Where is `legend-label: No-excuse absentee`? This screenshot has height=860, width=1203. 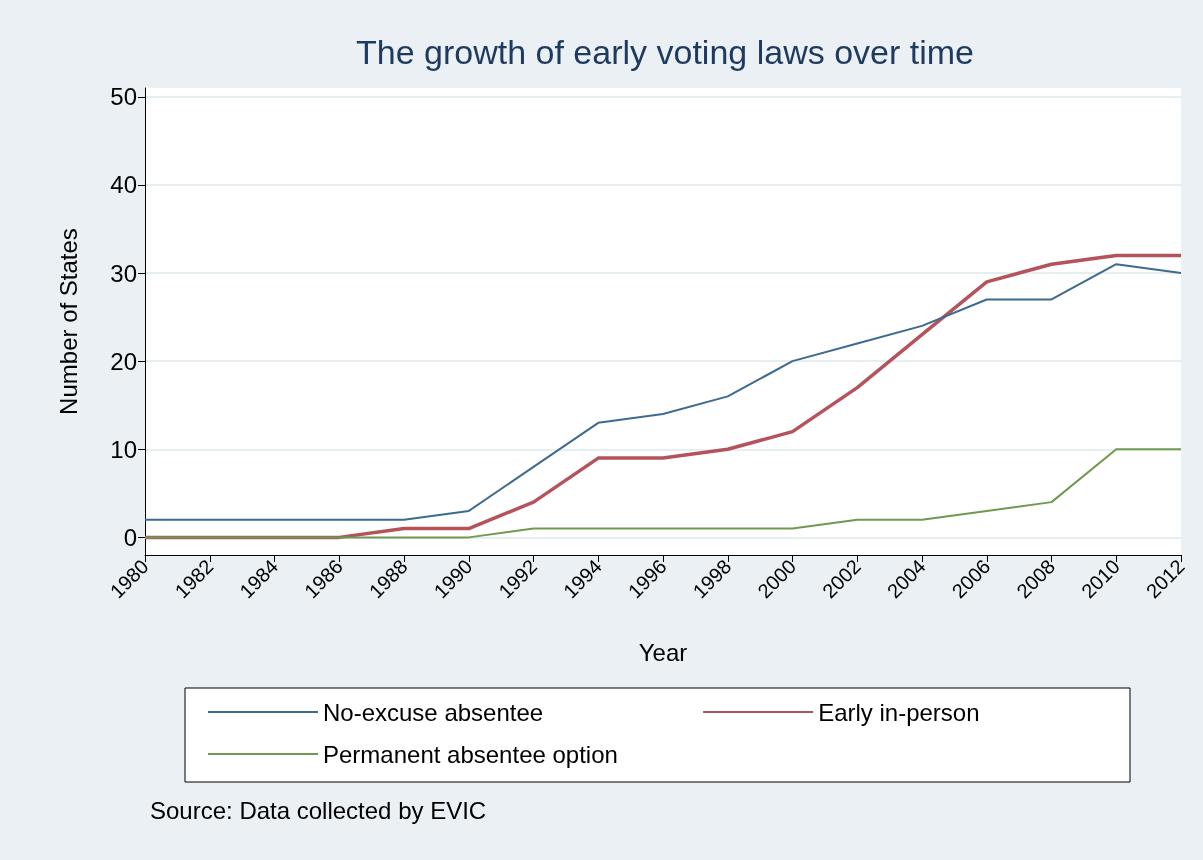 legend-label: No-excuse absentee is located at coordinates (433, 712).